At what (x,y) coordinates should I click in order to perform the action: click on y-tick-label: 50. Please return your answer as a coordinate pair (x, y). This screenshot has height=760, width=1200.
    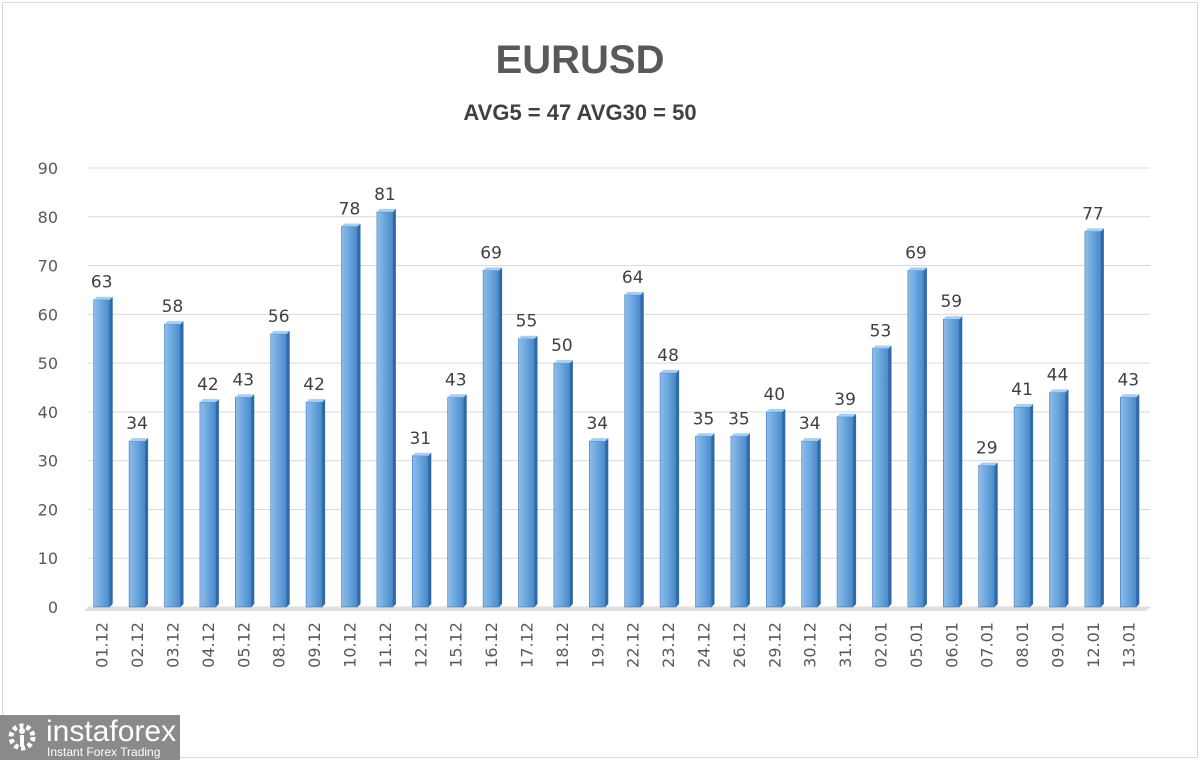
    Looking at the image, I should click on (48, 363).